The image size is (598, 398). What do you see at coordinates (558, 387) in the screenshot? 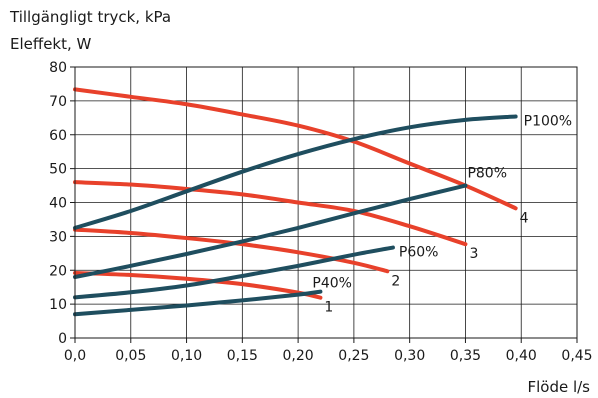
I see `x-axis-title: Flöde l/s` at bounding box center [558, 387].